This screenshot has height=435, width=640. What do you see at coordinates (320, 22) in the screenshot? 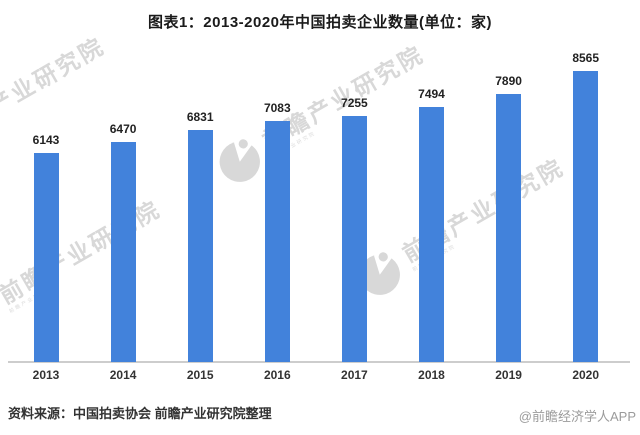
I see `chart-title: 图表1：2013-2020年中国拍卖企业数量(单位：家)` at bounding box center [320, 22].